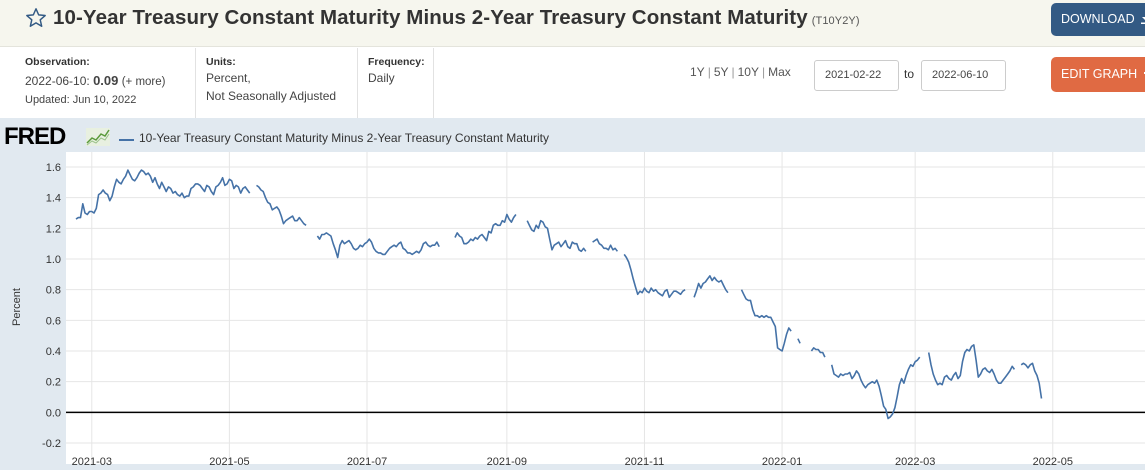 Image resolution: width=1145 pixels, height=470 pixels. Describe the element at coordinates (92, 462) in the screenshot. I see `x-tick-label: 2021-03` at that location.